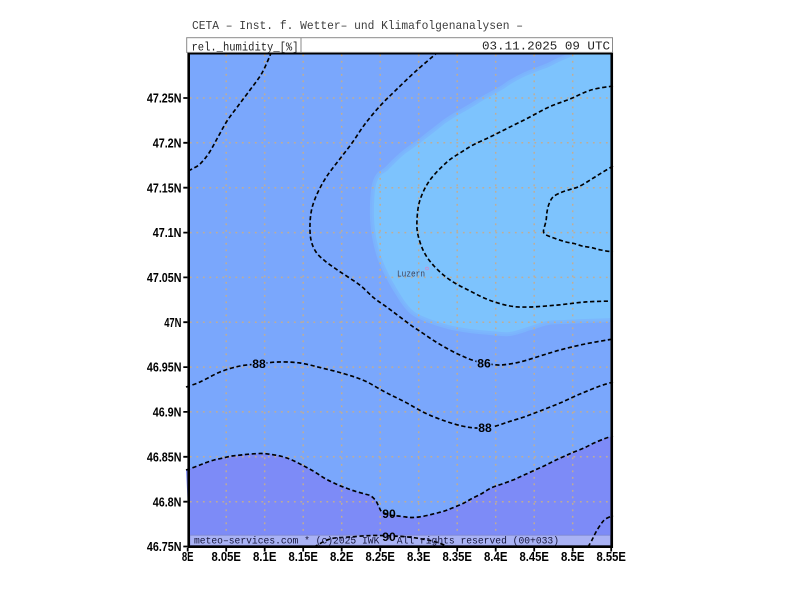 The width and height of the screenshot is (800, 600). I want to click on svg-text: 46.95N, so click(164, 367).